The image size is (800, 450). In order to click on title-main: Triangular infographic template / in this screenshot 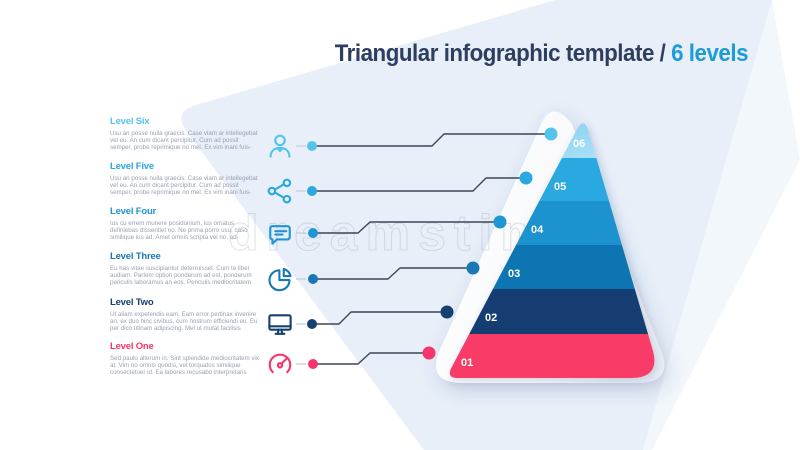, I will do `click(503, 53)`.